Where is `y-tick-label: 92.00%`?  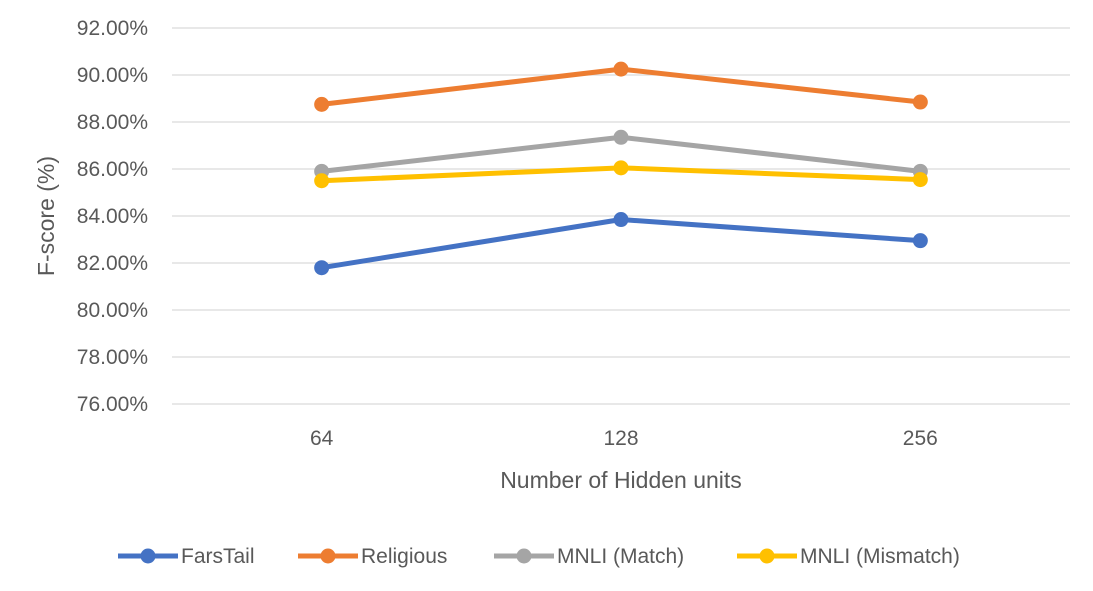
y-tick-label: 92.00% is located at coordinates (112, 28).